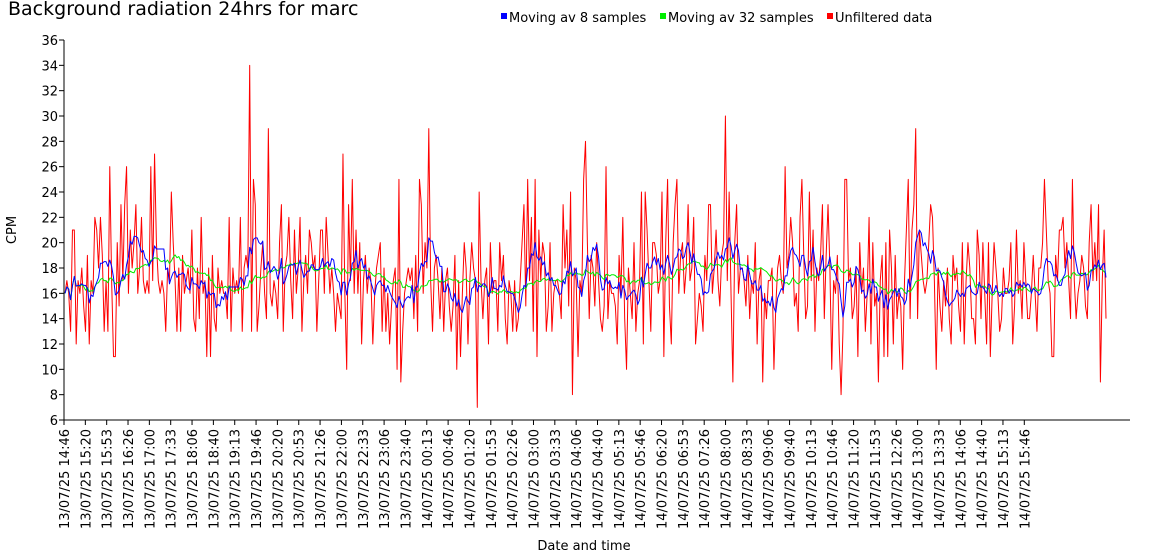 The width and height of the screenshot is (1150, 560). I want to click on x-tick-label: 13/07/25 20:53, so click(300, 479).